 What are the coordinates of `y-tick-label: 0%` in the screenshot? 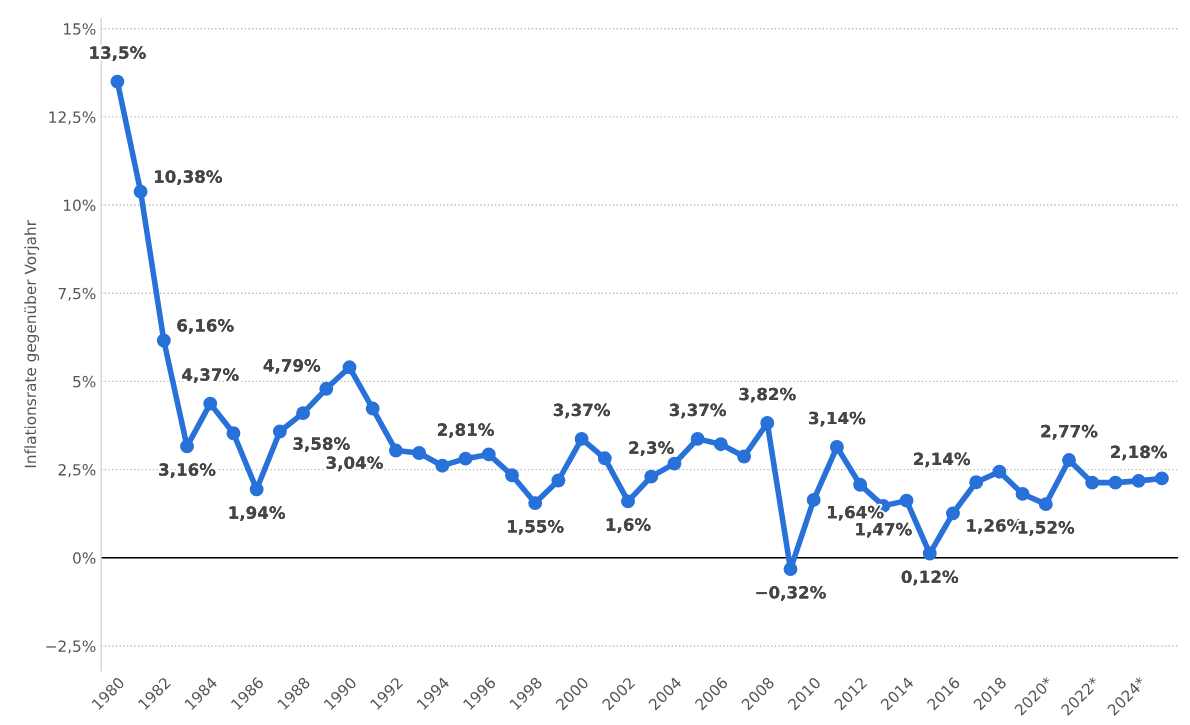 It's located at (84, 558).